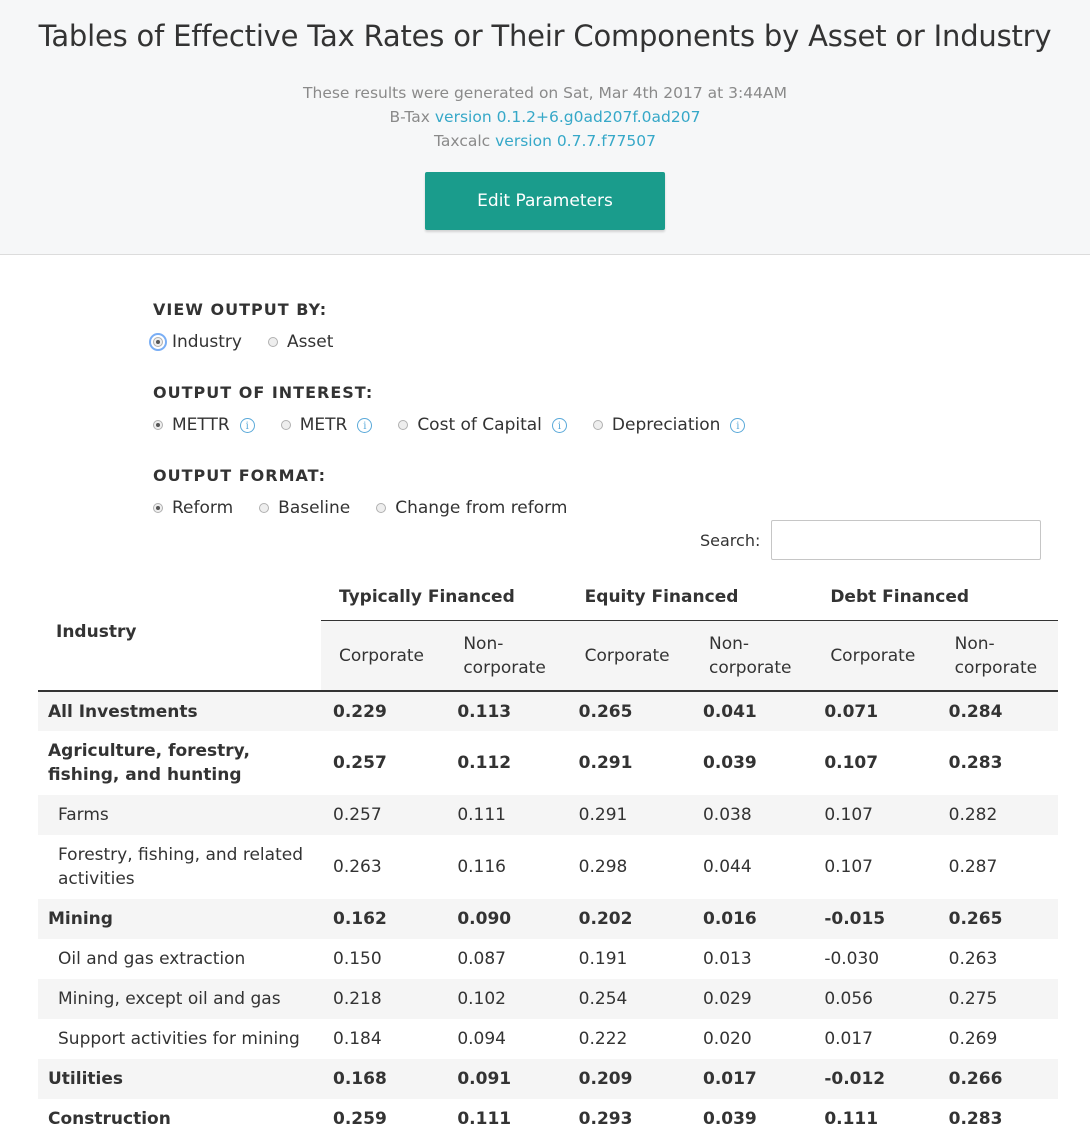  I want to click on value-cell: 0.229, so click(383, 711).